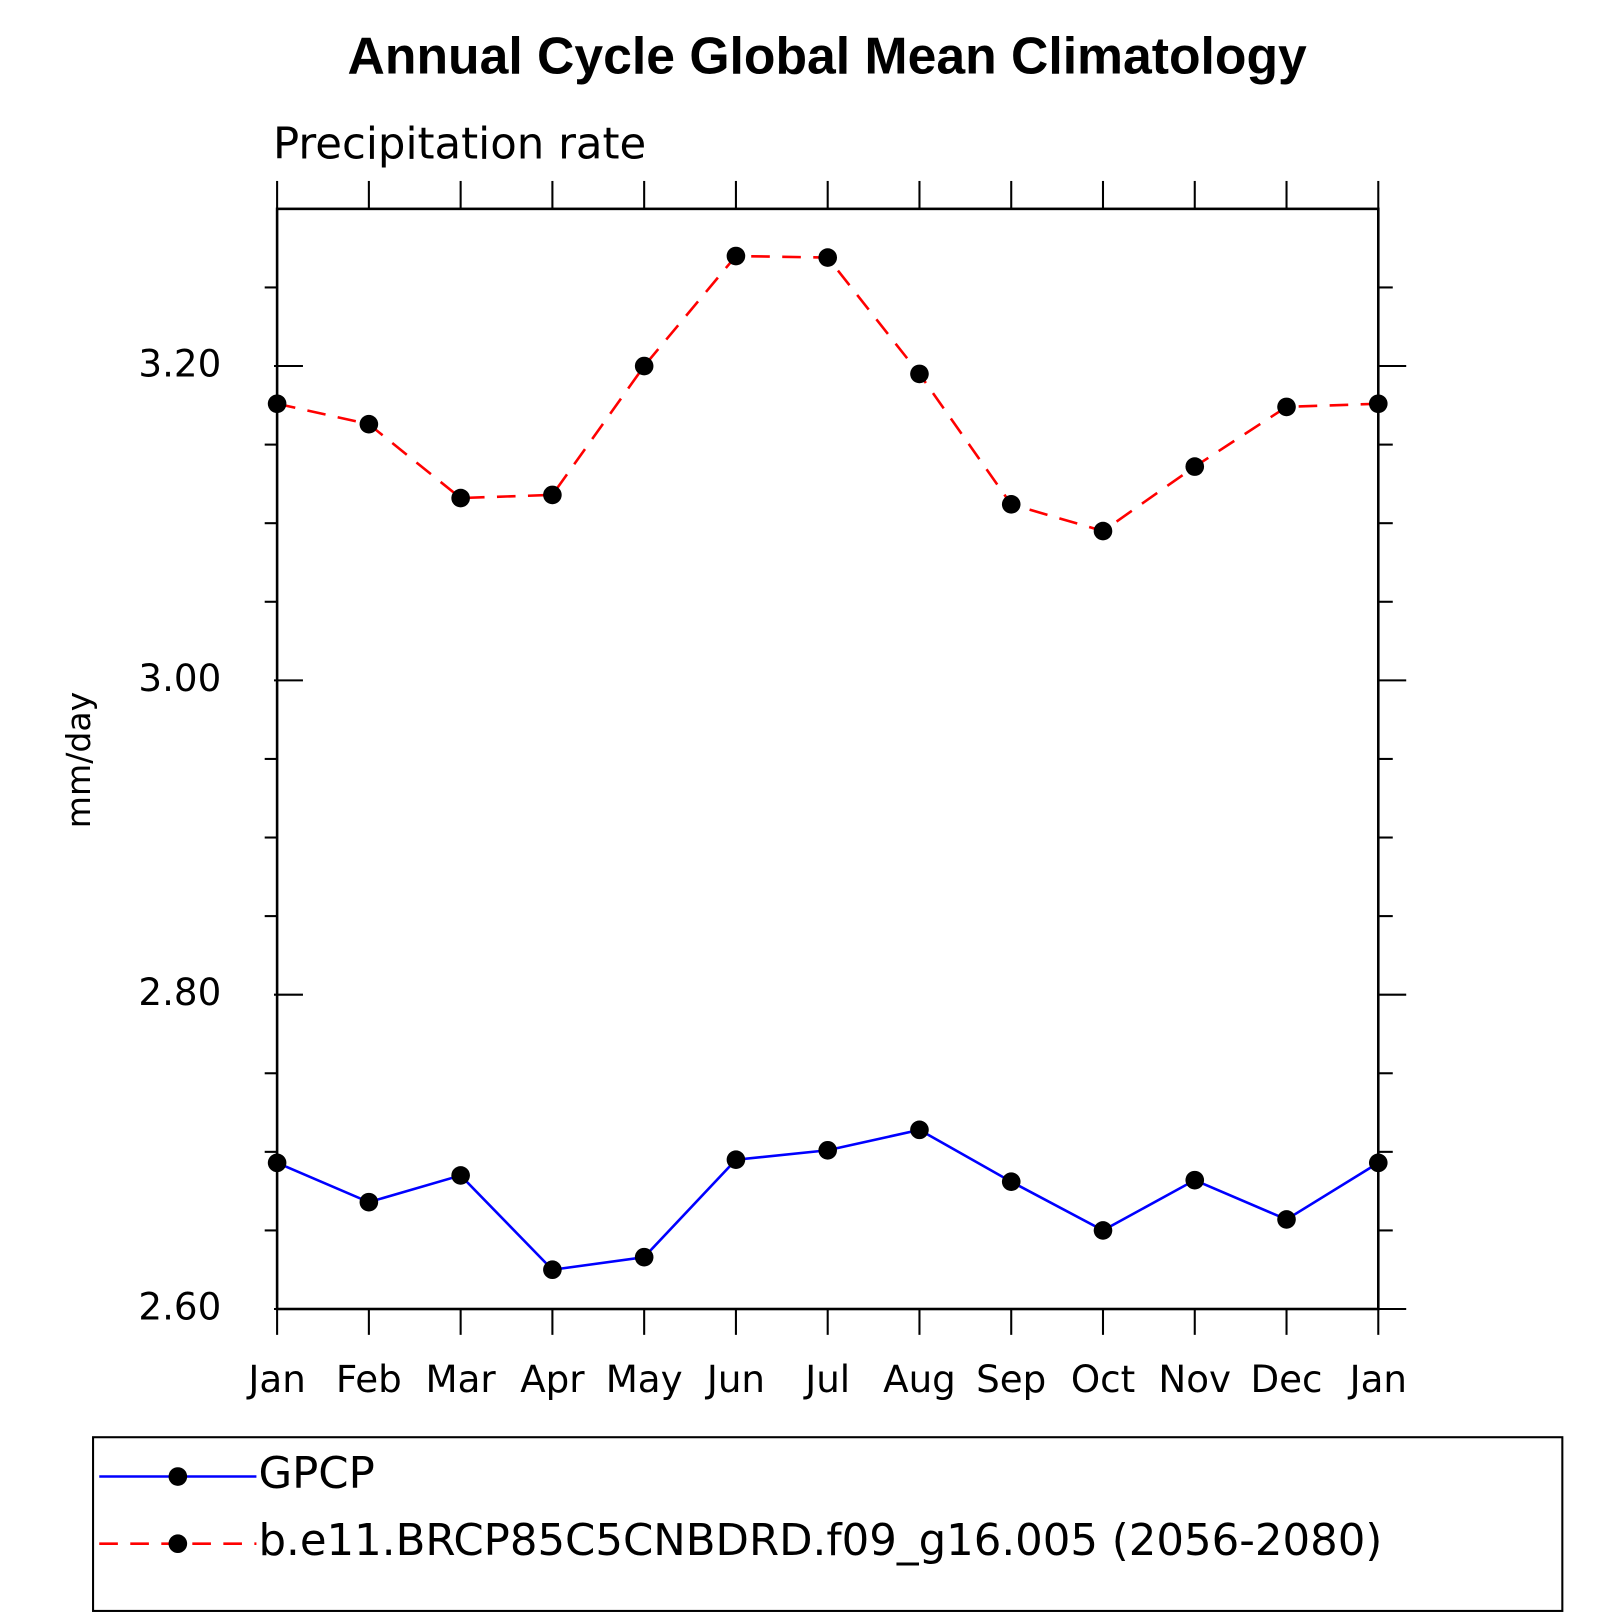  Describe the element at coordinates (78, 760) in the screenshot. I see `y-axis-label: mm/day` at that location.